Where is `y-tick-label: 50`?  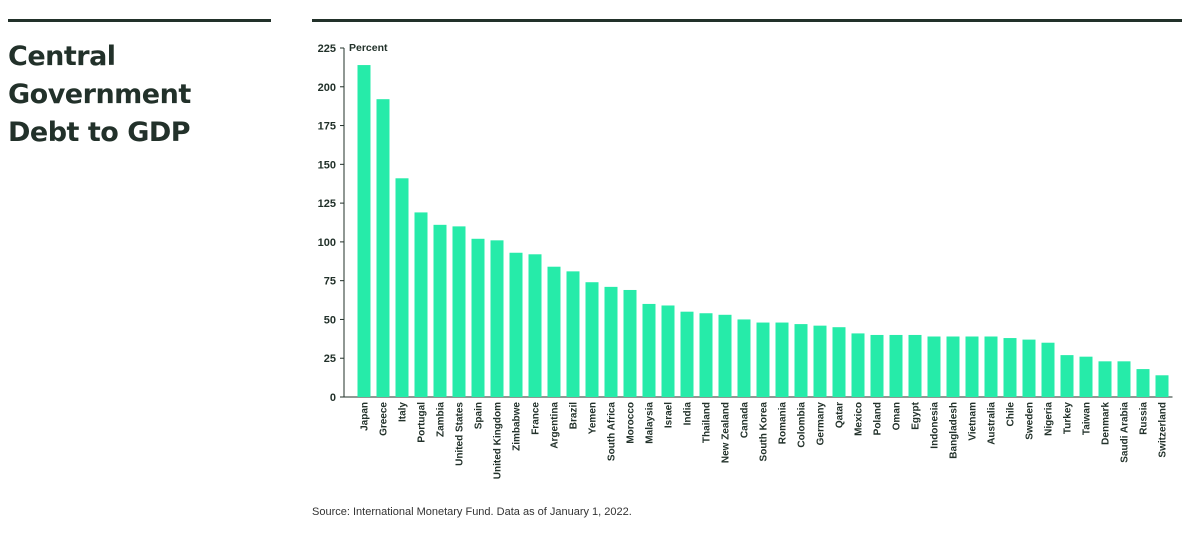
y-tick-label: 50 is located at coordinates (330, 320).